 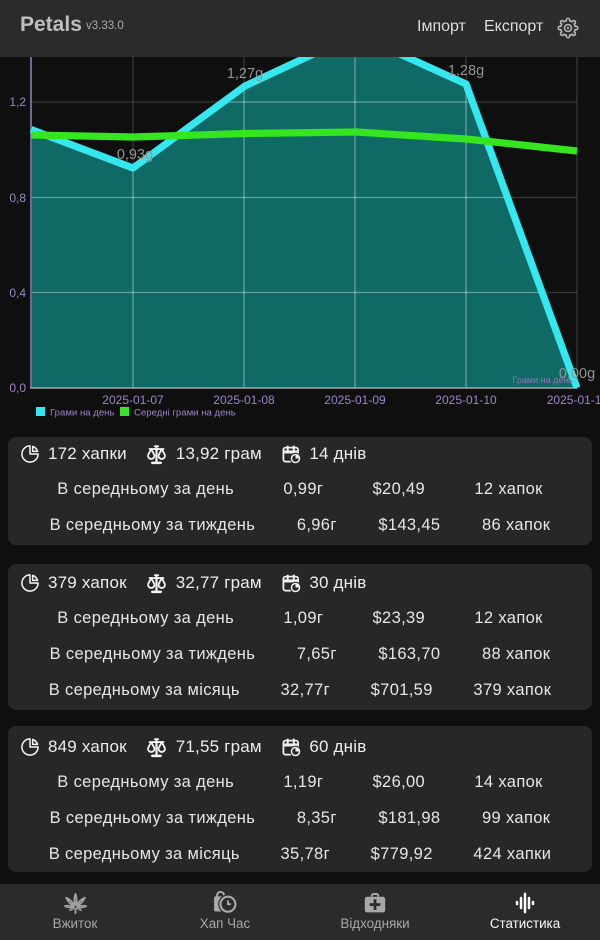 What do you see at coordinates (355, 400) in the screenshot?
I see `svg-text: 2025-01-09` at bounding box center [355, 400].